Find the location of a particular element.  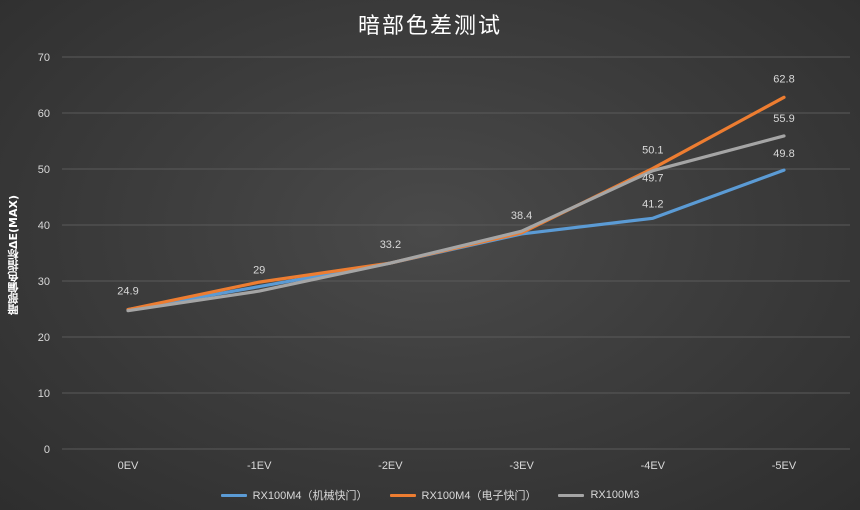

y-tick-label: 10 is located at coordinates (44, 394).